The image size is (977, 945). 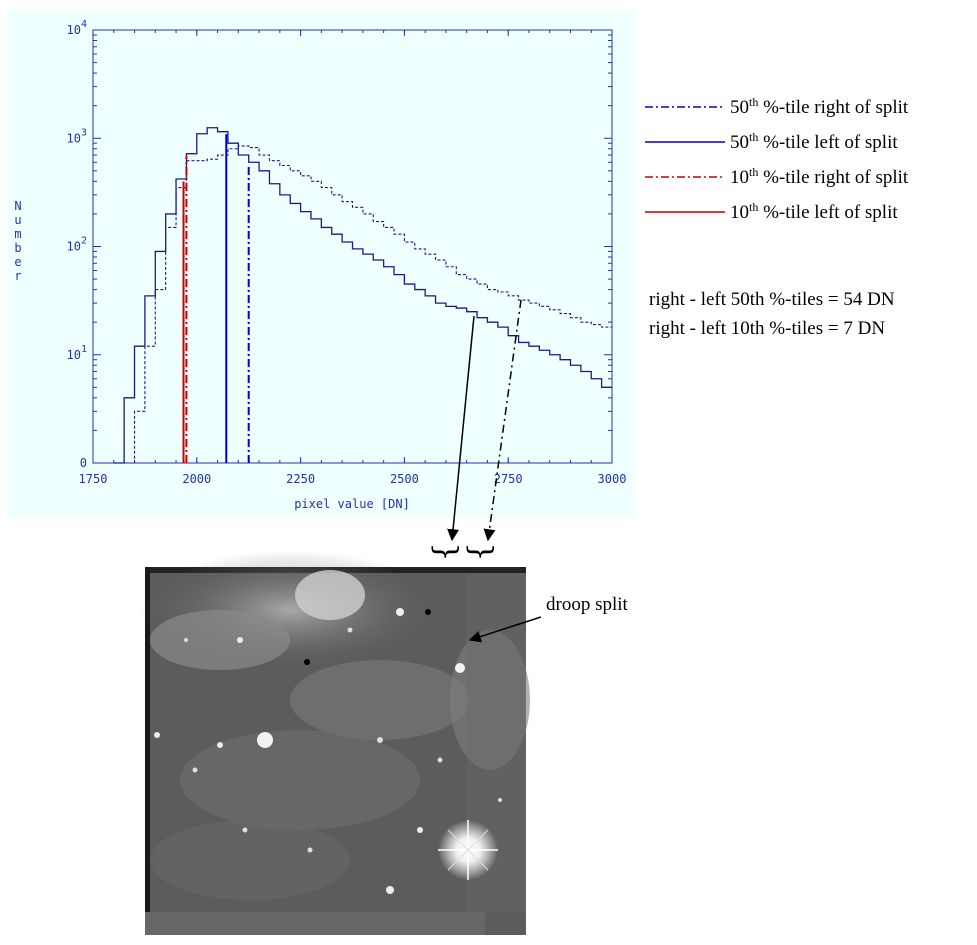 What do you see at coordinates (17, 262) in the screenshot?
I see `y-axis-label-letter: e` at bounding box center [17, 262].